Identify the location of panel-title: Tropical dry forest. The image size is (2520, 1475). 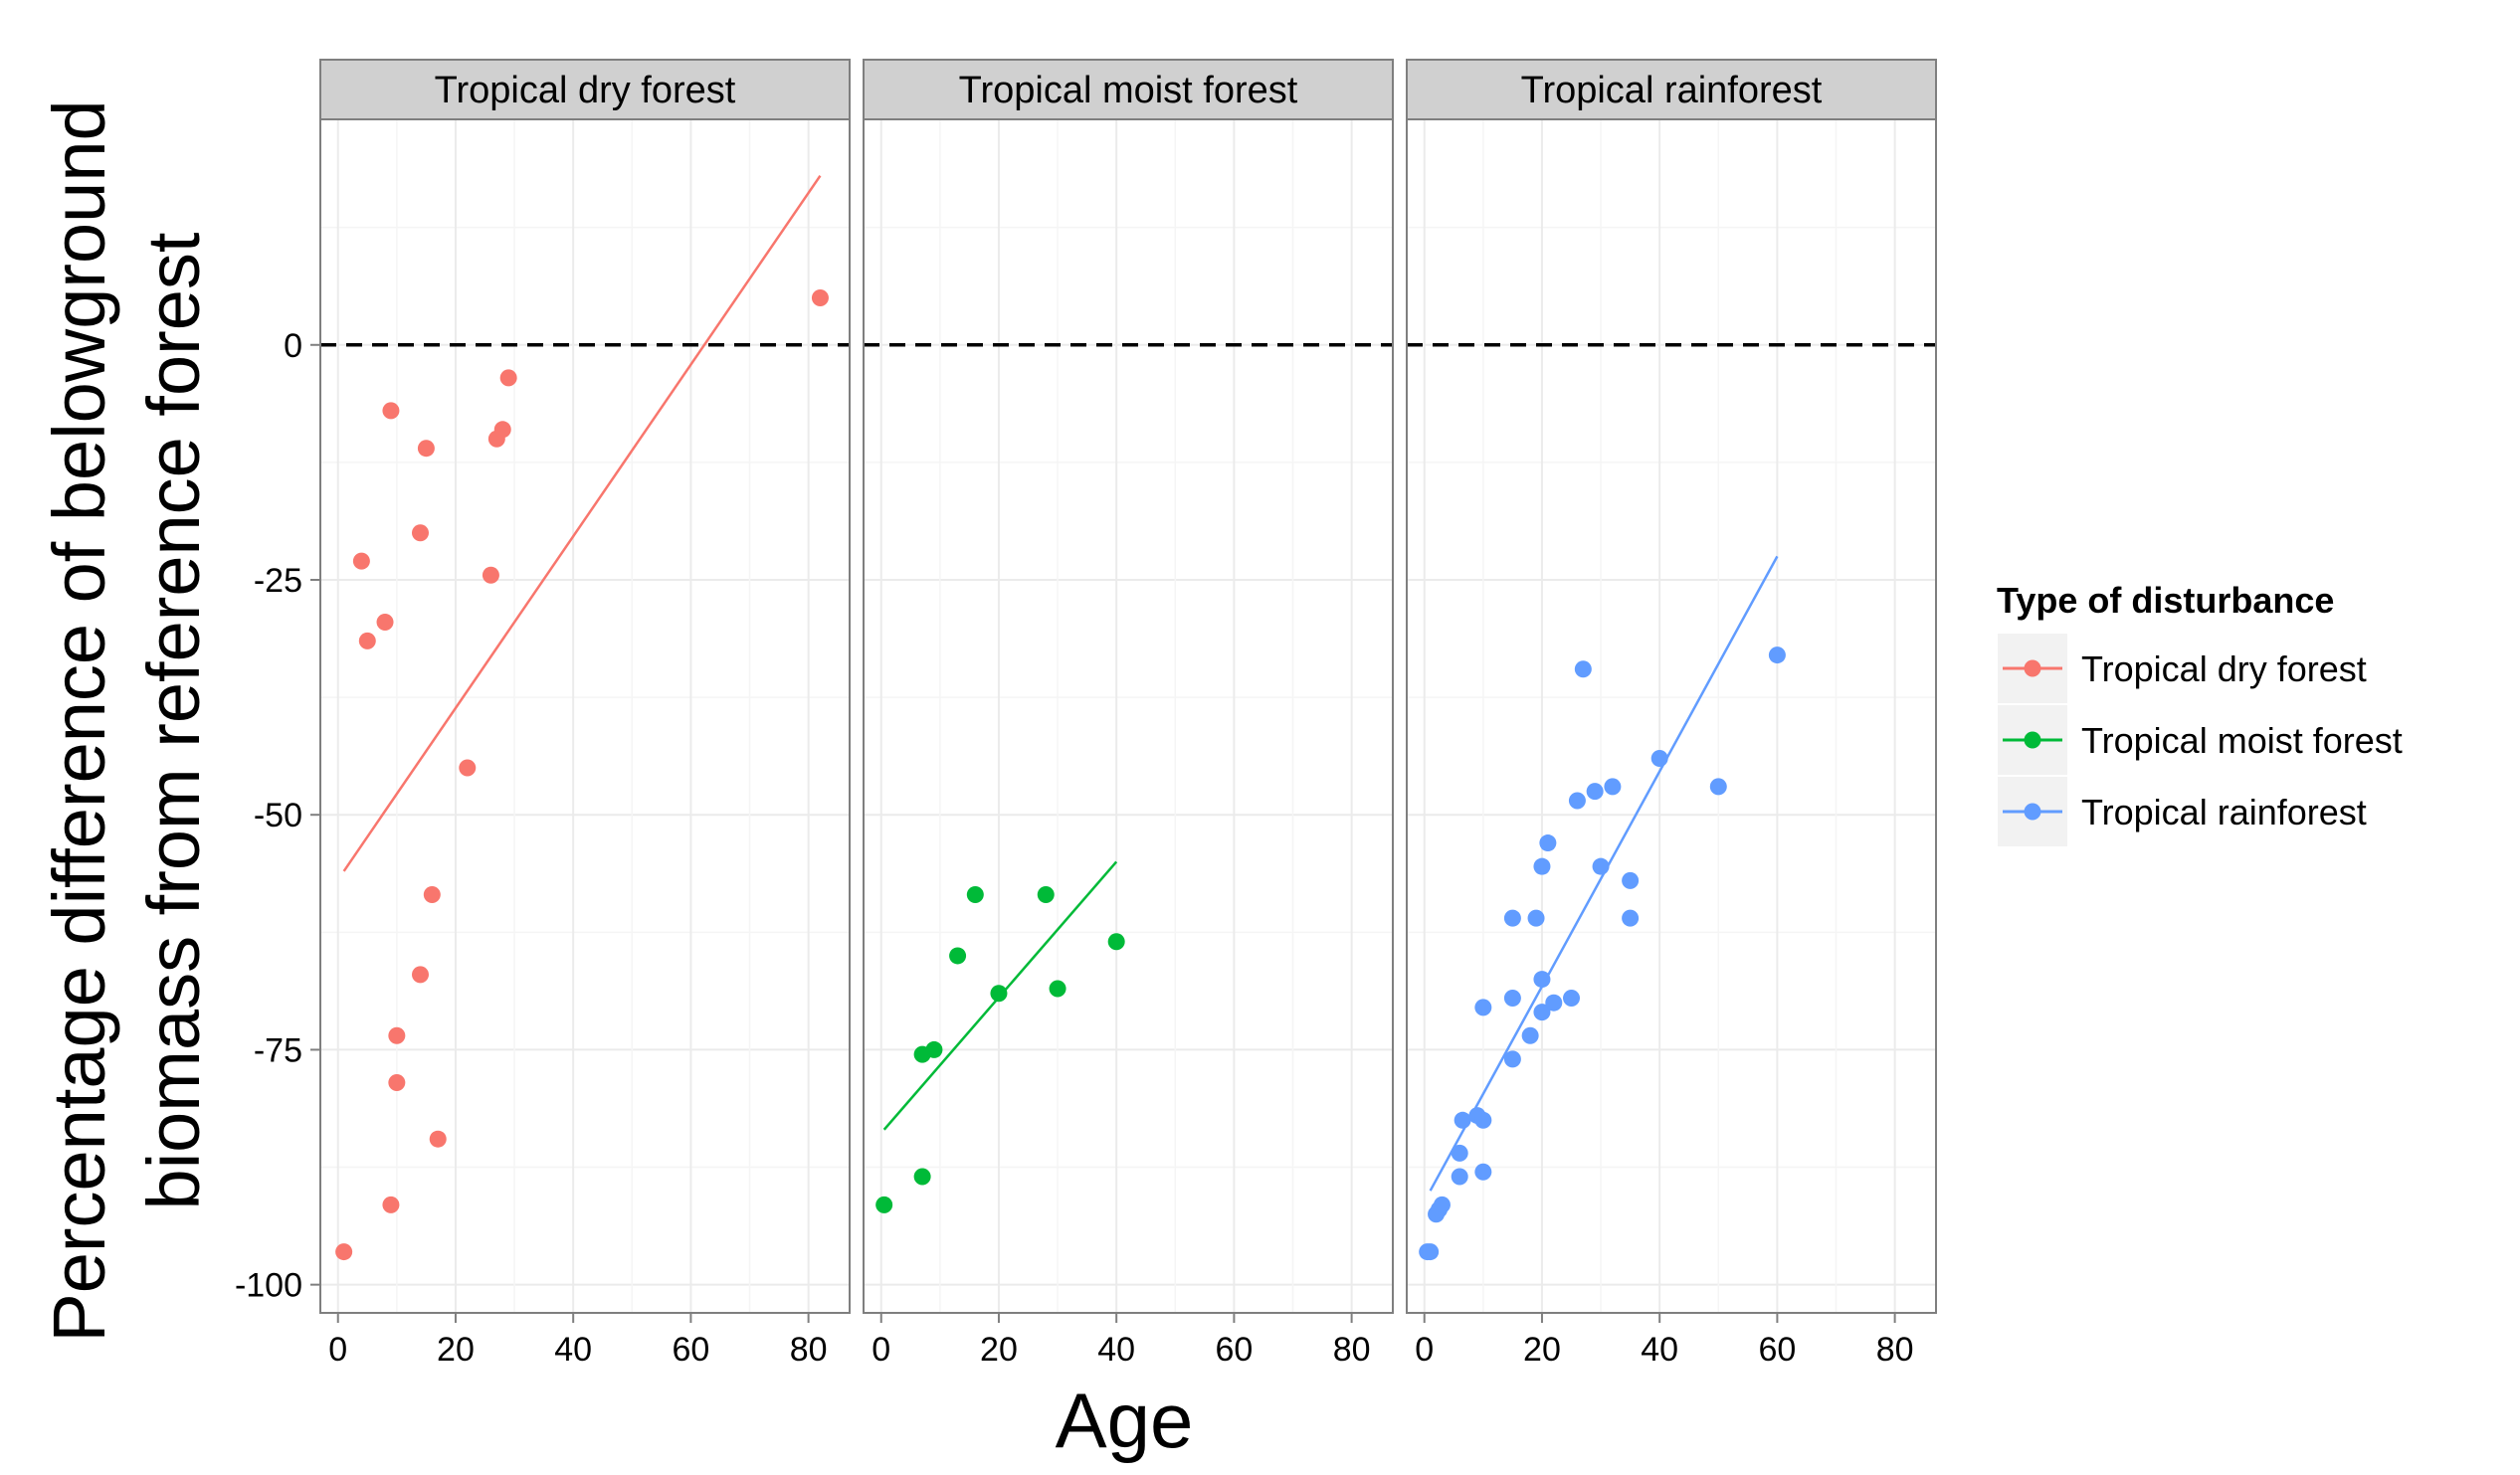
(585, 90).